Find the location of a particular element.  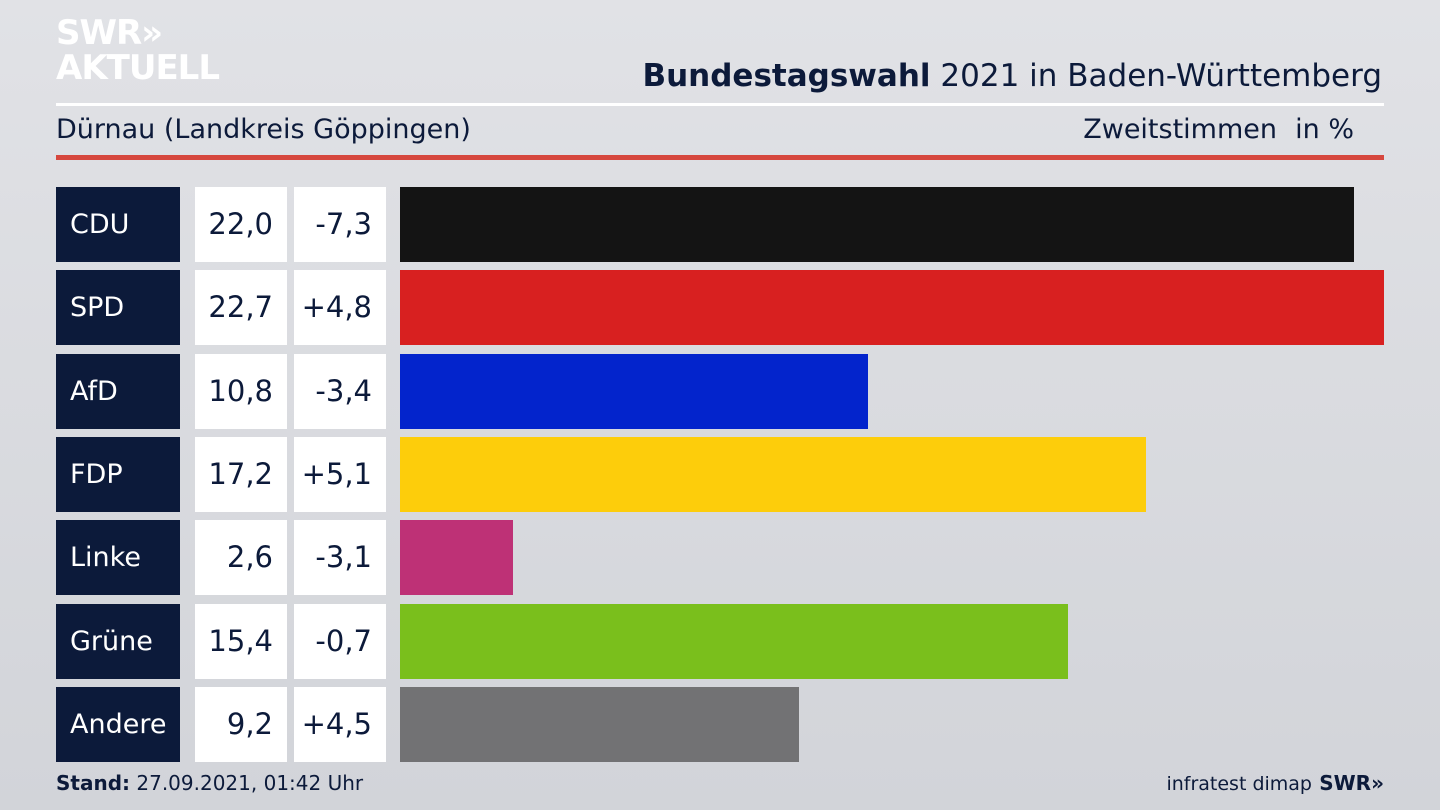

change-label: +4,5 is located at coordinates (340, 724).